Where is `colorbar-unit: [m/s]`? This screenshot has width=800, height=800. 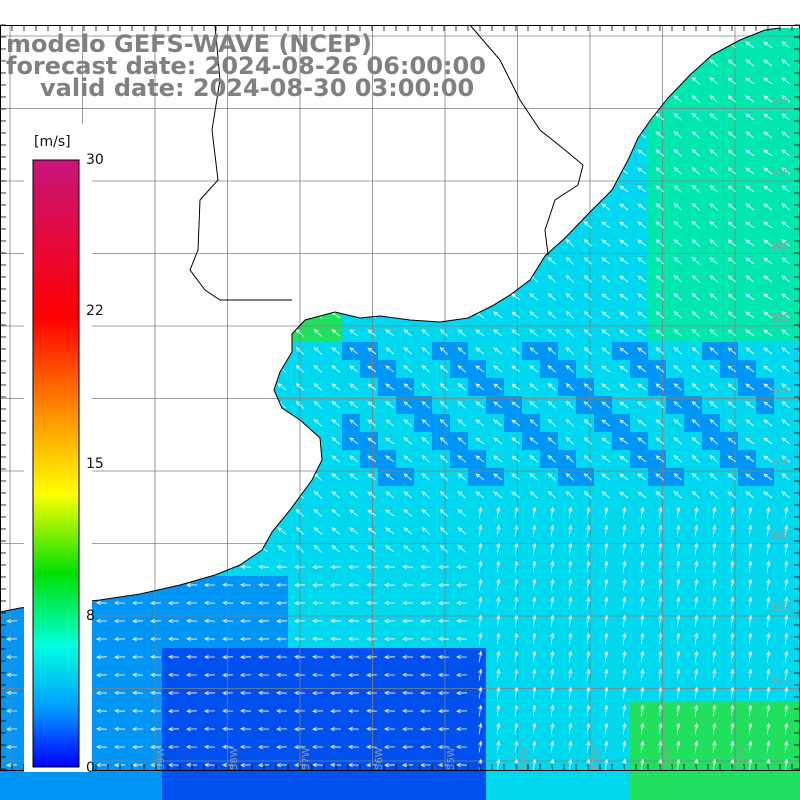
colorbar-unit: [m/s] is located at coordinates (52, 142).